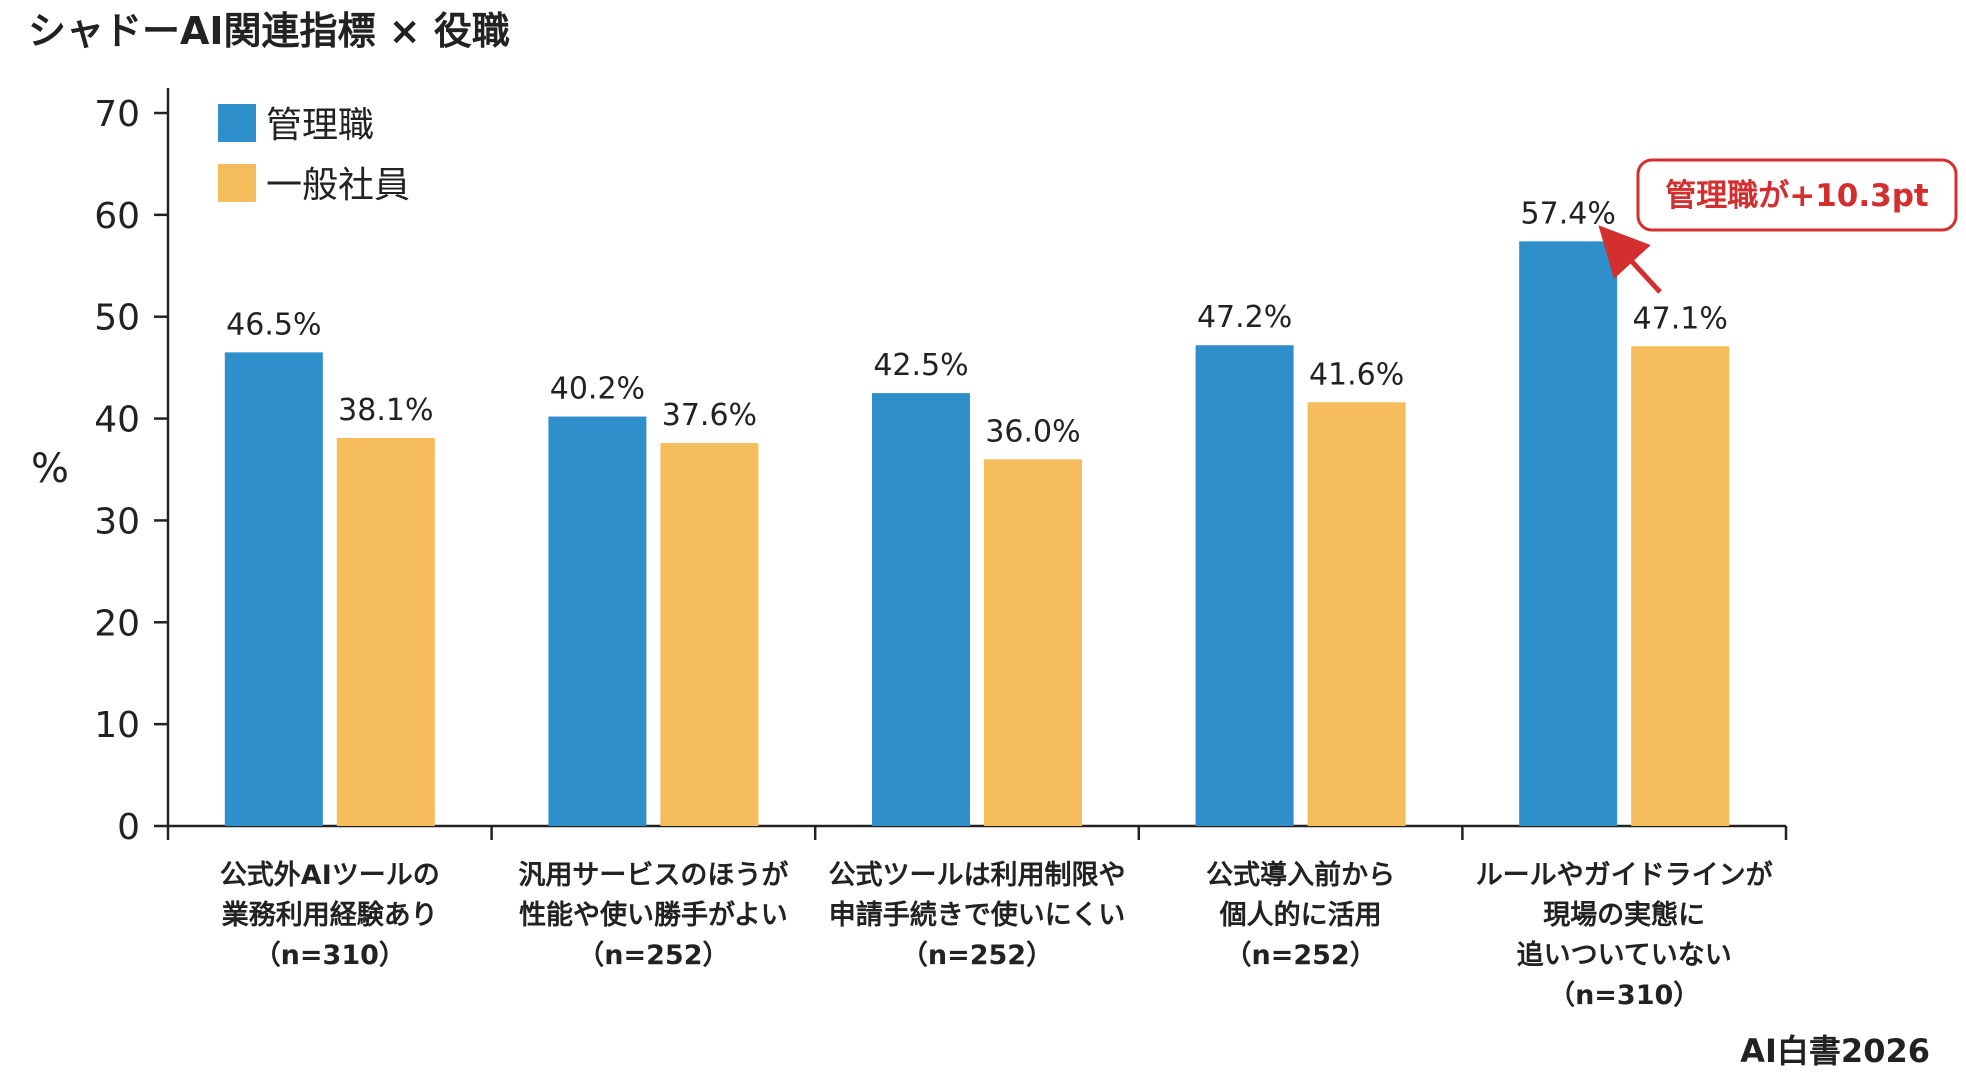 The height and width of the screenshot is (1080, 1966). Describe the element at coordinates (977, 832) in the screenshot. I see `x-axis` at that location.